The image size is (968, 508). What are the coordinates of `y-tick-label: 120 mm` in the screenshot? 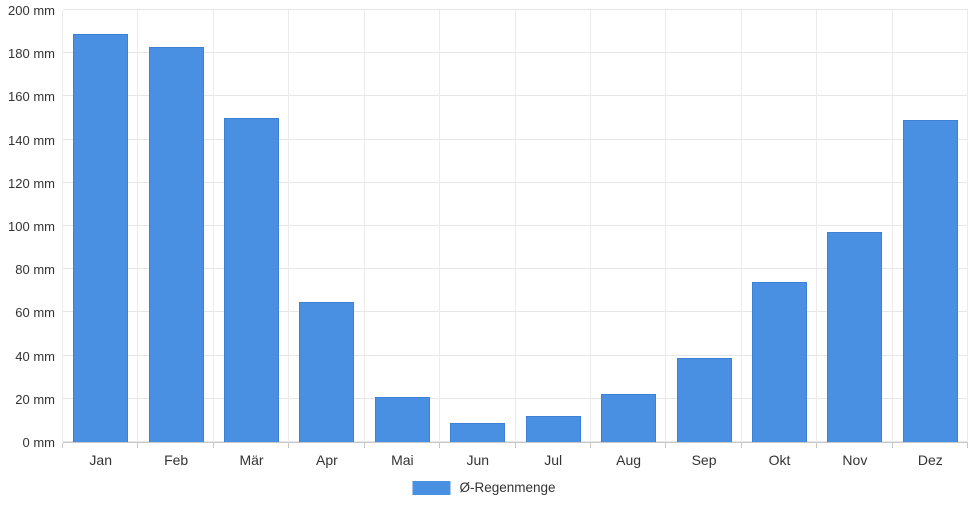 It's located at (31, 183).